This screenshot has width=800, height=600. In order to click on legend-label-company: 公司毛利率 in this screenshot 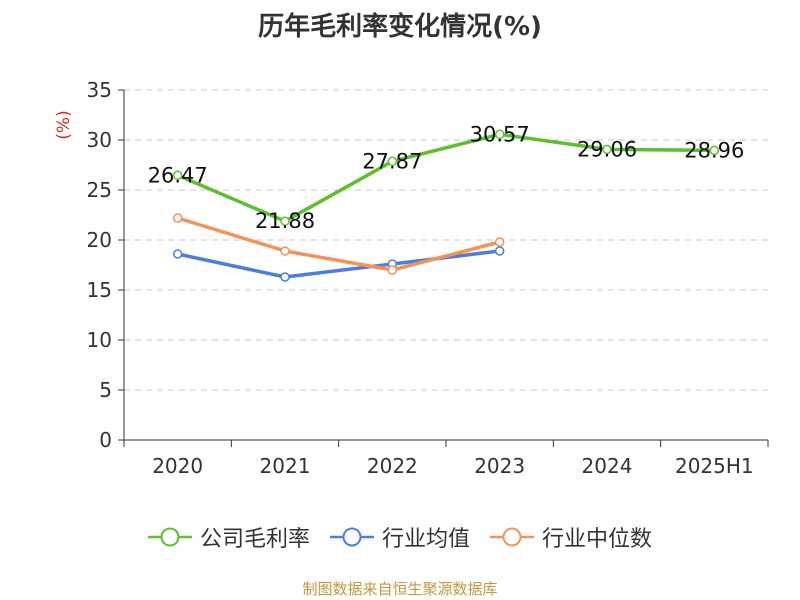, I will do `click(254, 539)`.